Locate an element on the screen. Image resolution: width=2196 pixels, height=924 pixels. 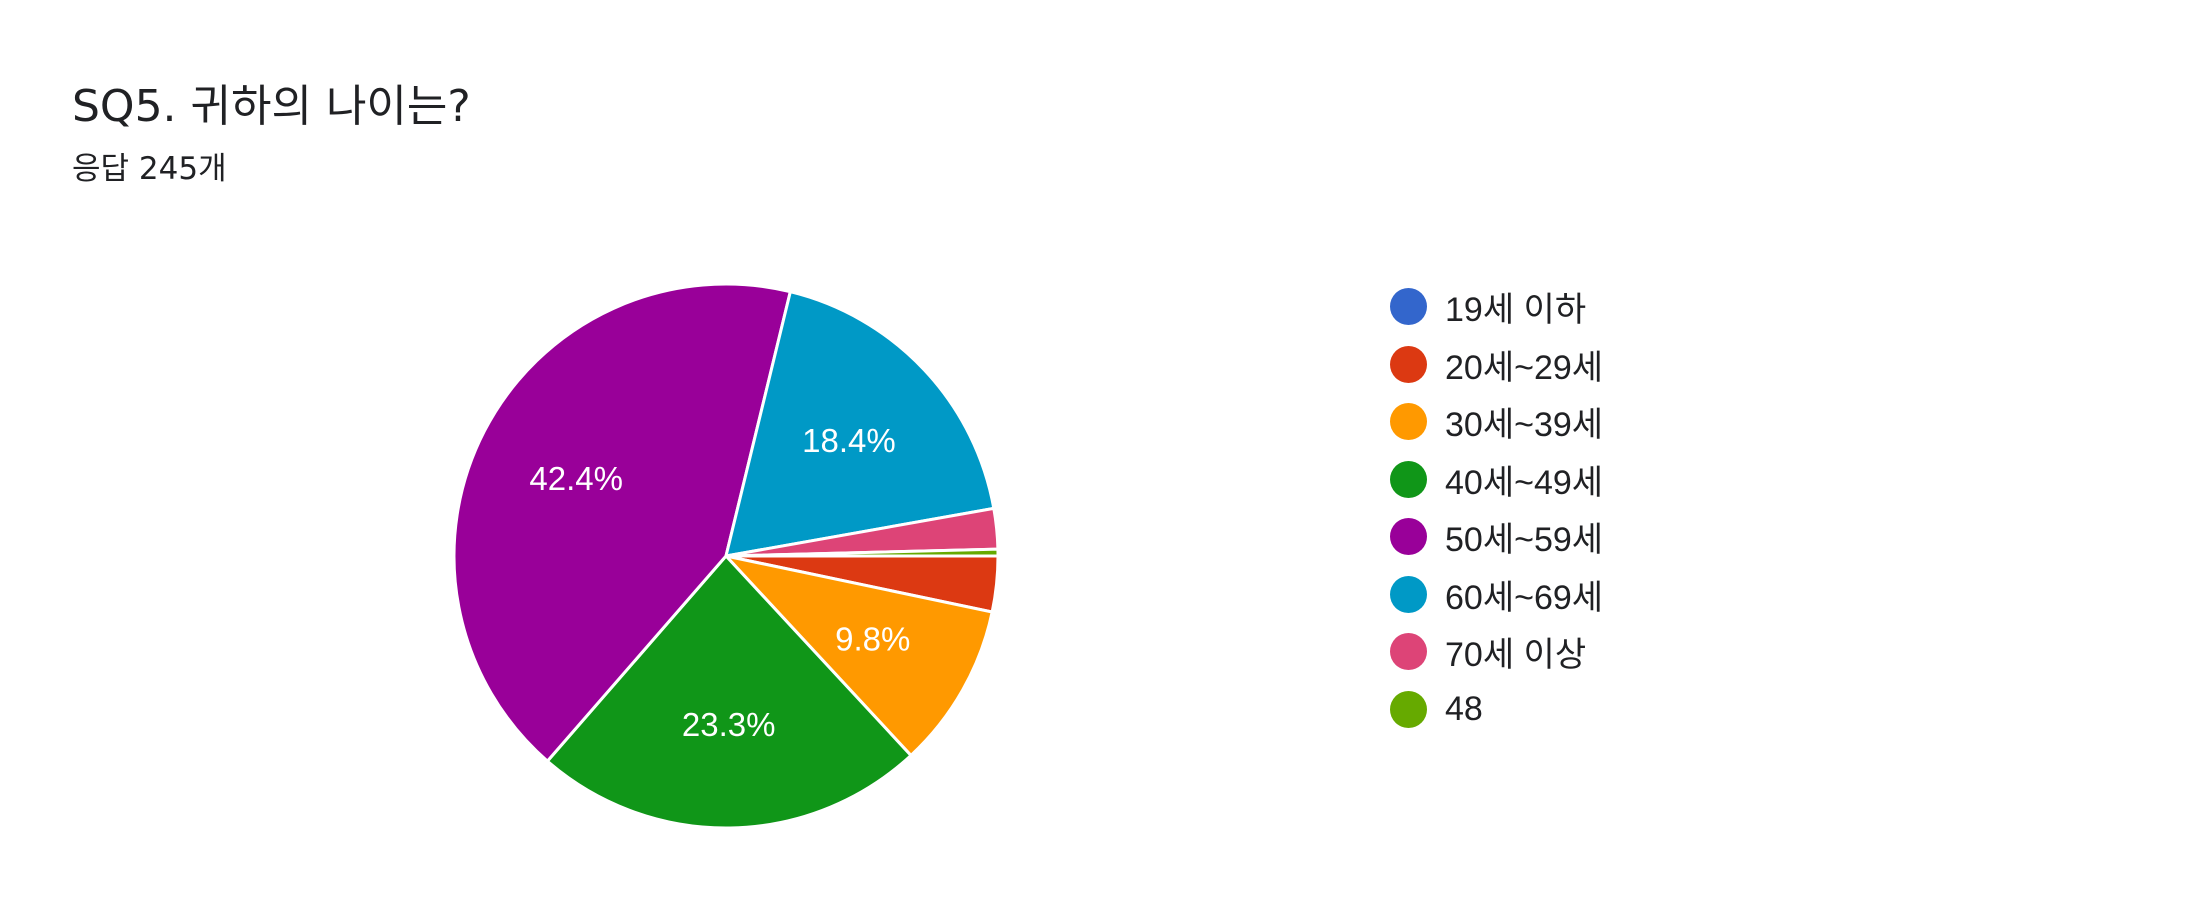
legend-label: 48 is located at coordinates (1464, 708).